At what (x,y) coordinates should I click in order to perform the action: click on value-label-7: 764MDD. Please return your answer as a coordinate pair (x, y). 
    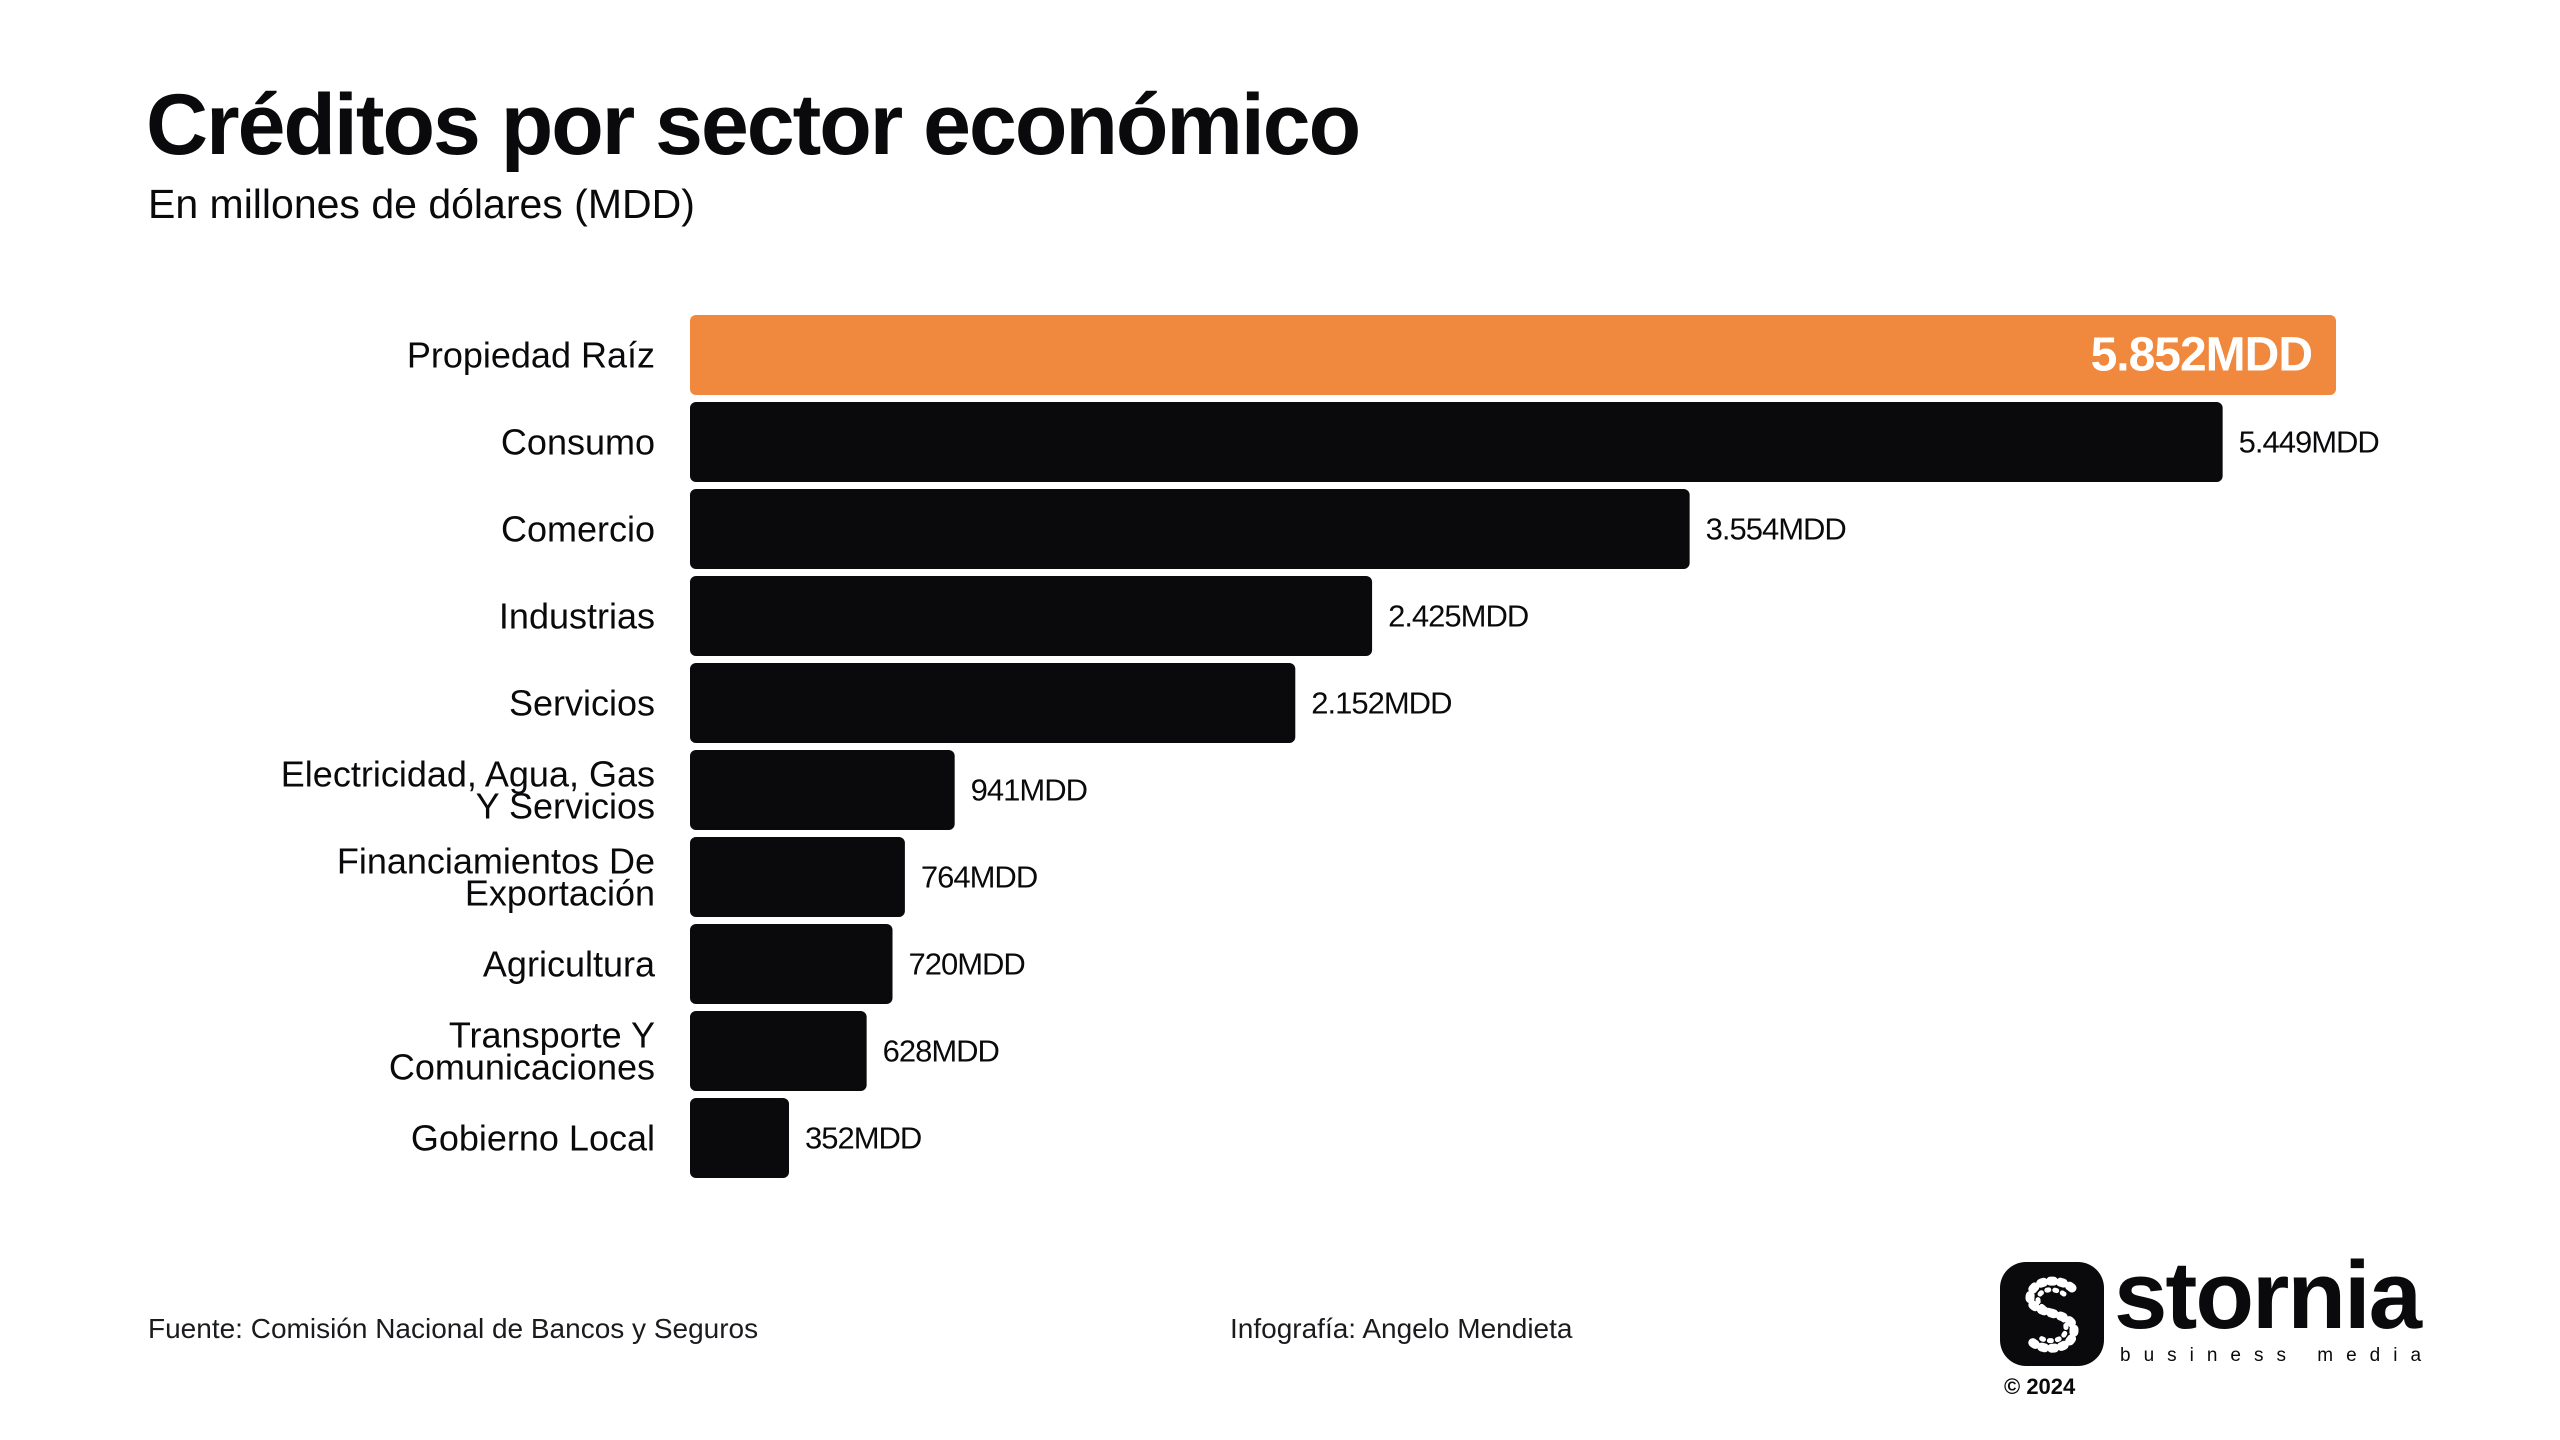
    Looking at the image, I should click on (979, 877).